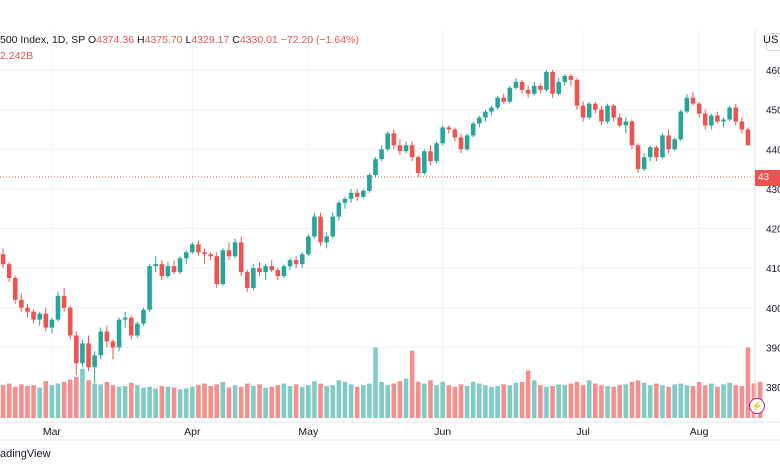 The image size is (780, 470). What do you see at coordinates (773, 71) in the screenshot?
I see `price-tick-label: 460` at bounding box center [773, 71].